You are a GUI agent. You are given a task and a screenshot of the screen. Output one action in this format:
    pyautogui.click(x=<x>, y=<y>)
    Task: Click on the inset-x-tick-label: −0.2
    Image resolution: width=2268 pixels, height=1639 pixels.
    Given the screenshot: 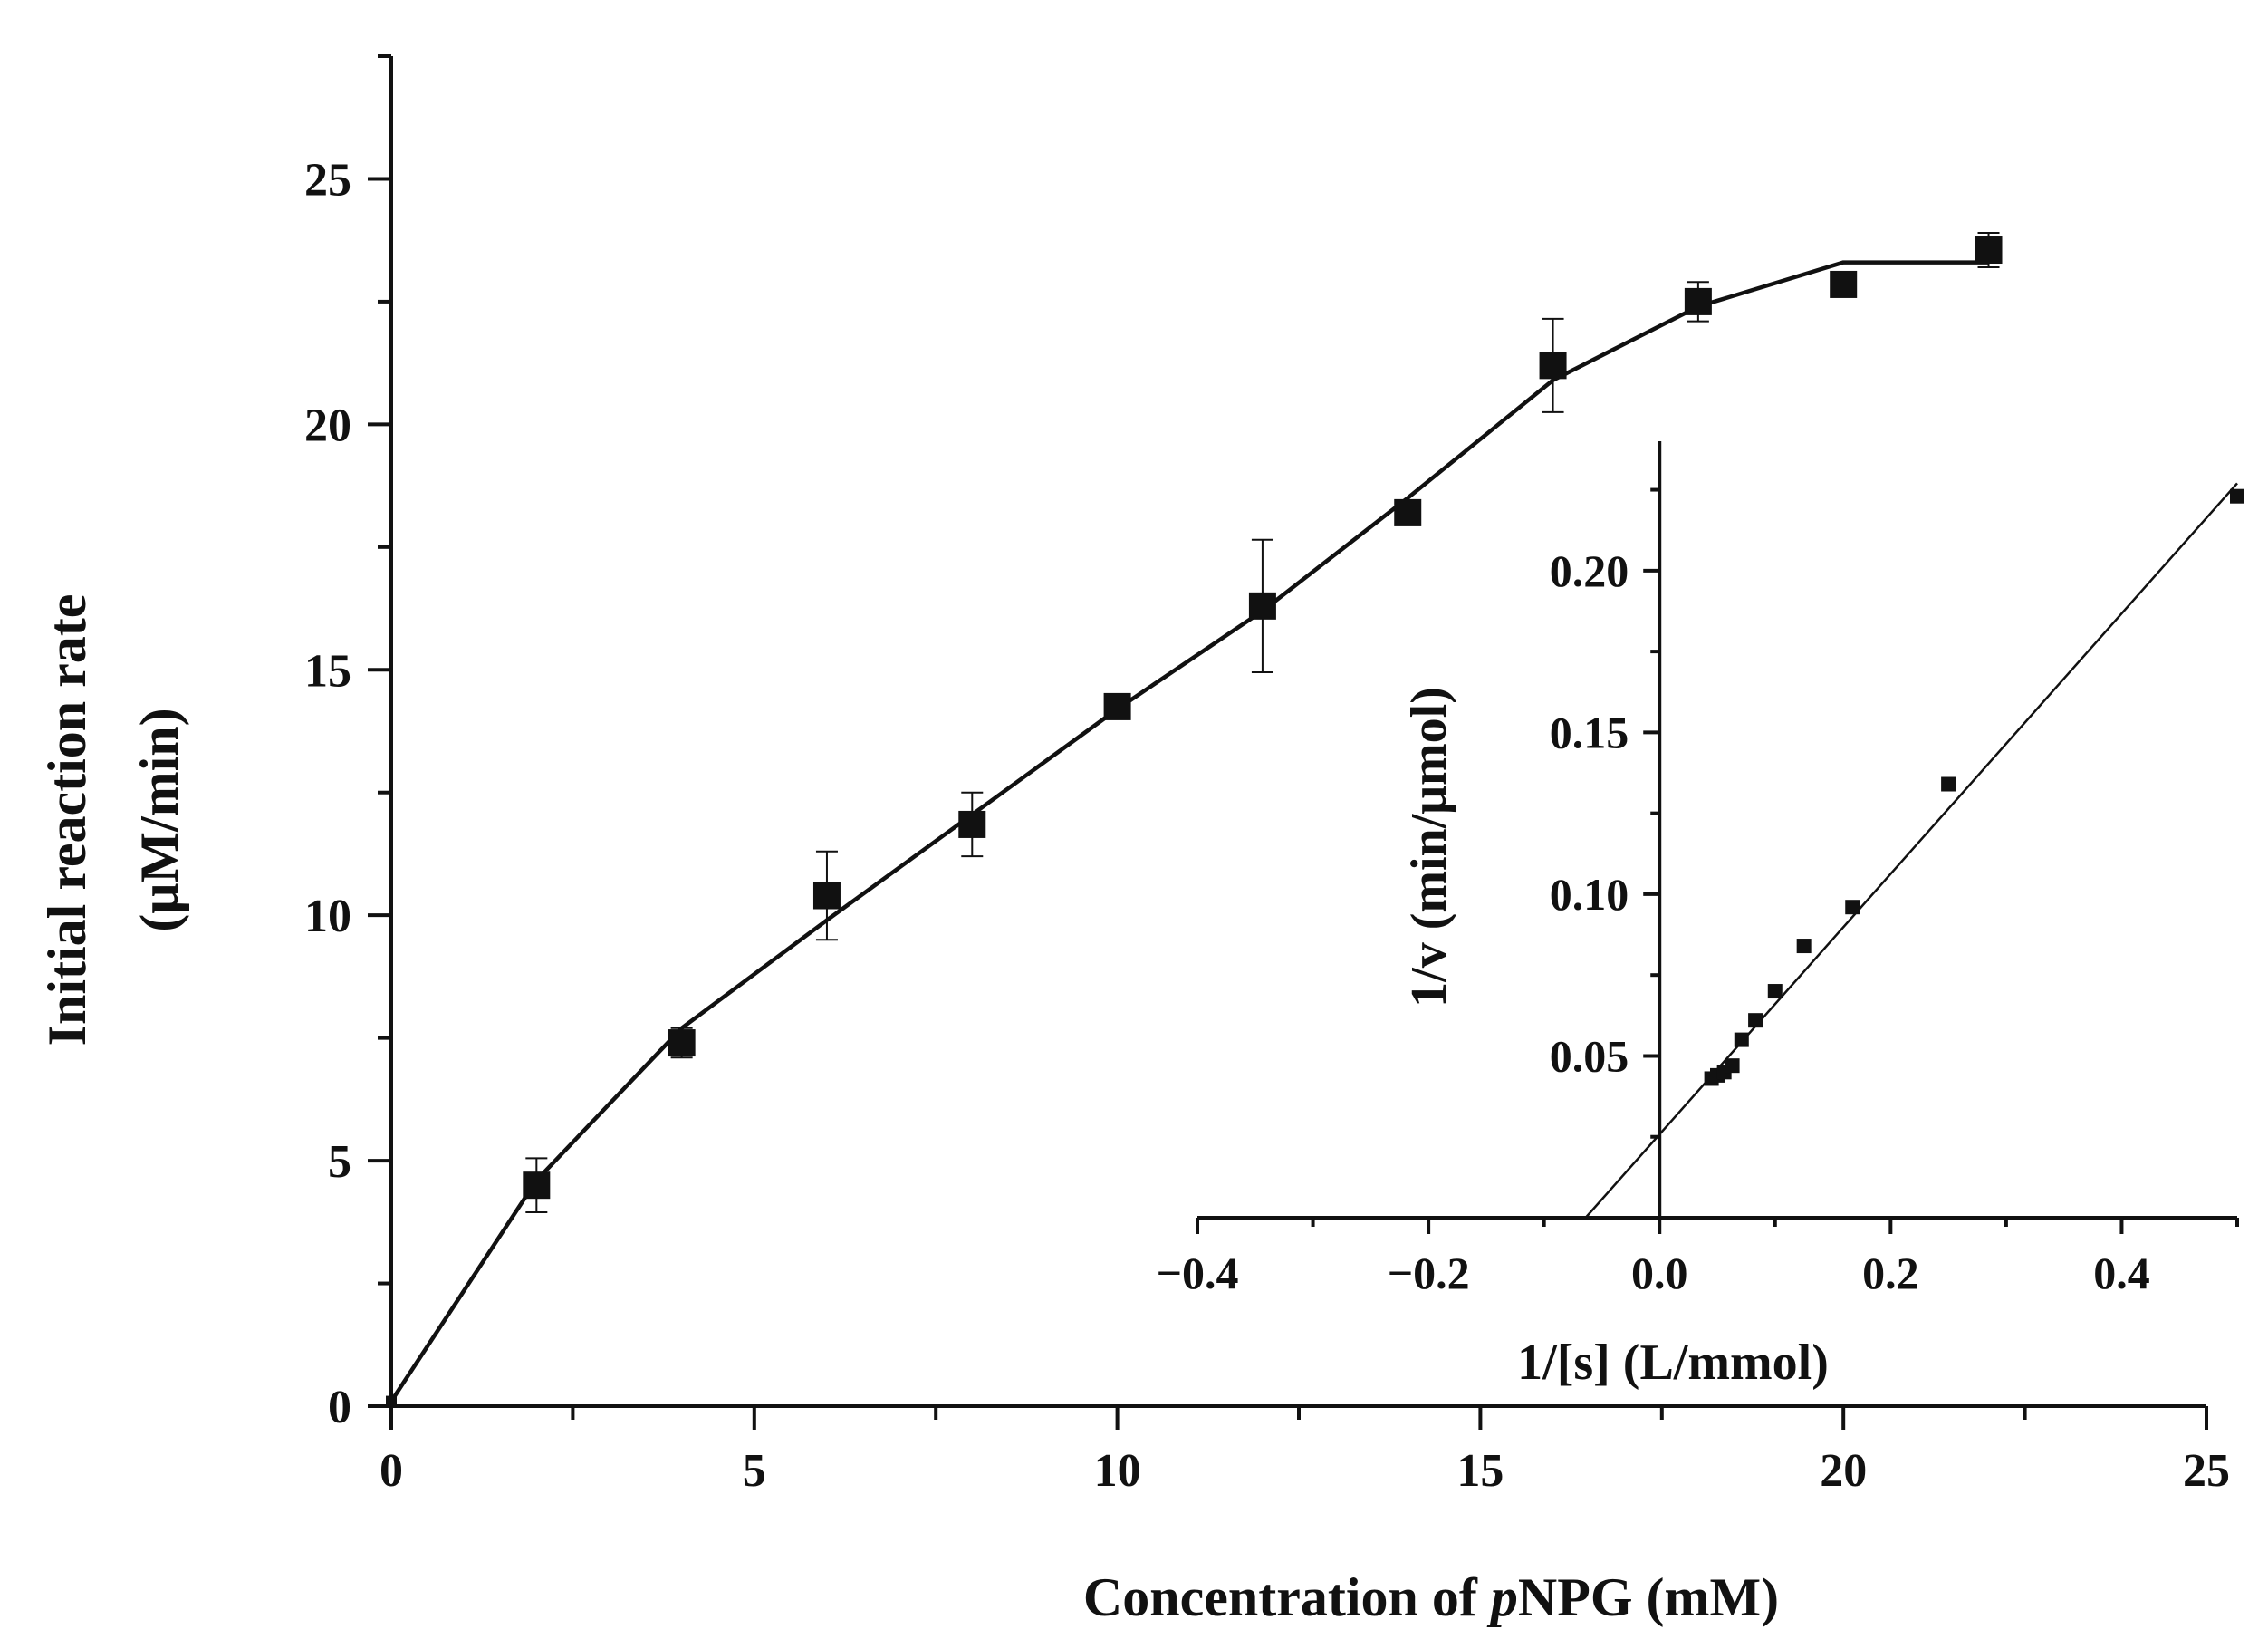 What is the action you would take?
    pyautogui.click(x=1429, y=1273)
    